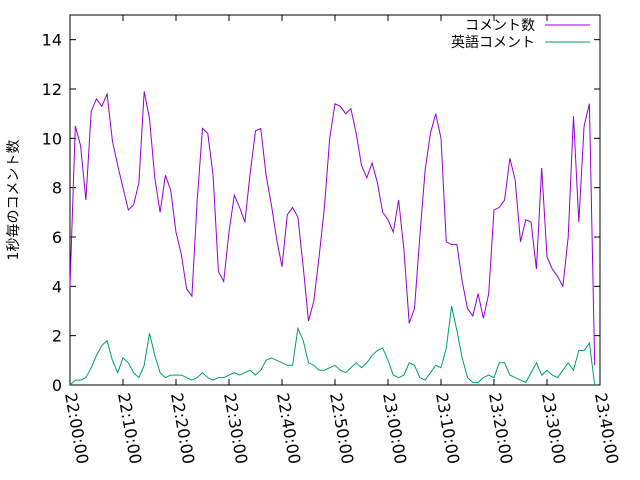 The width and height of the screenshot is (640, 480). I want to click on legend-label: 英語コメント, so click(493, 42).